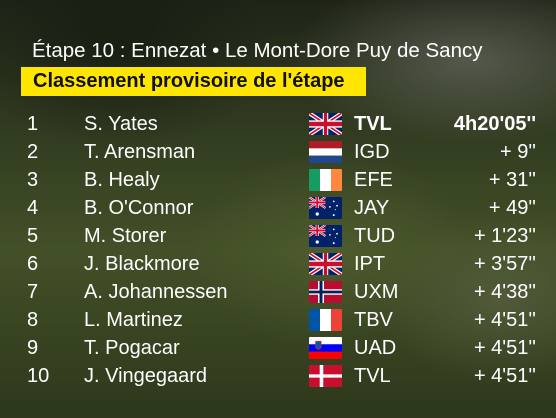  I want to click on rank: 8, so click(33, 320).